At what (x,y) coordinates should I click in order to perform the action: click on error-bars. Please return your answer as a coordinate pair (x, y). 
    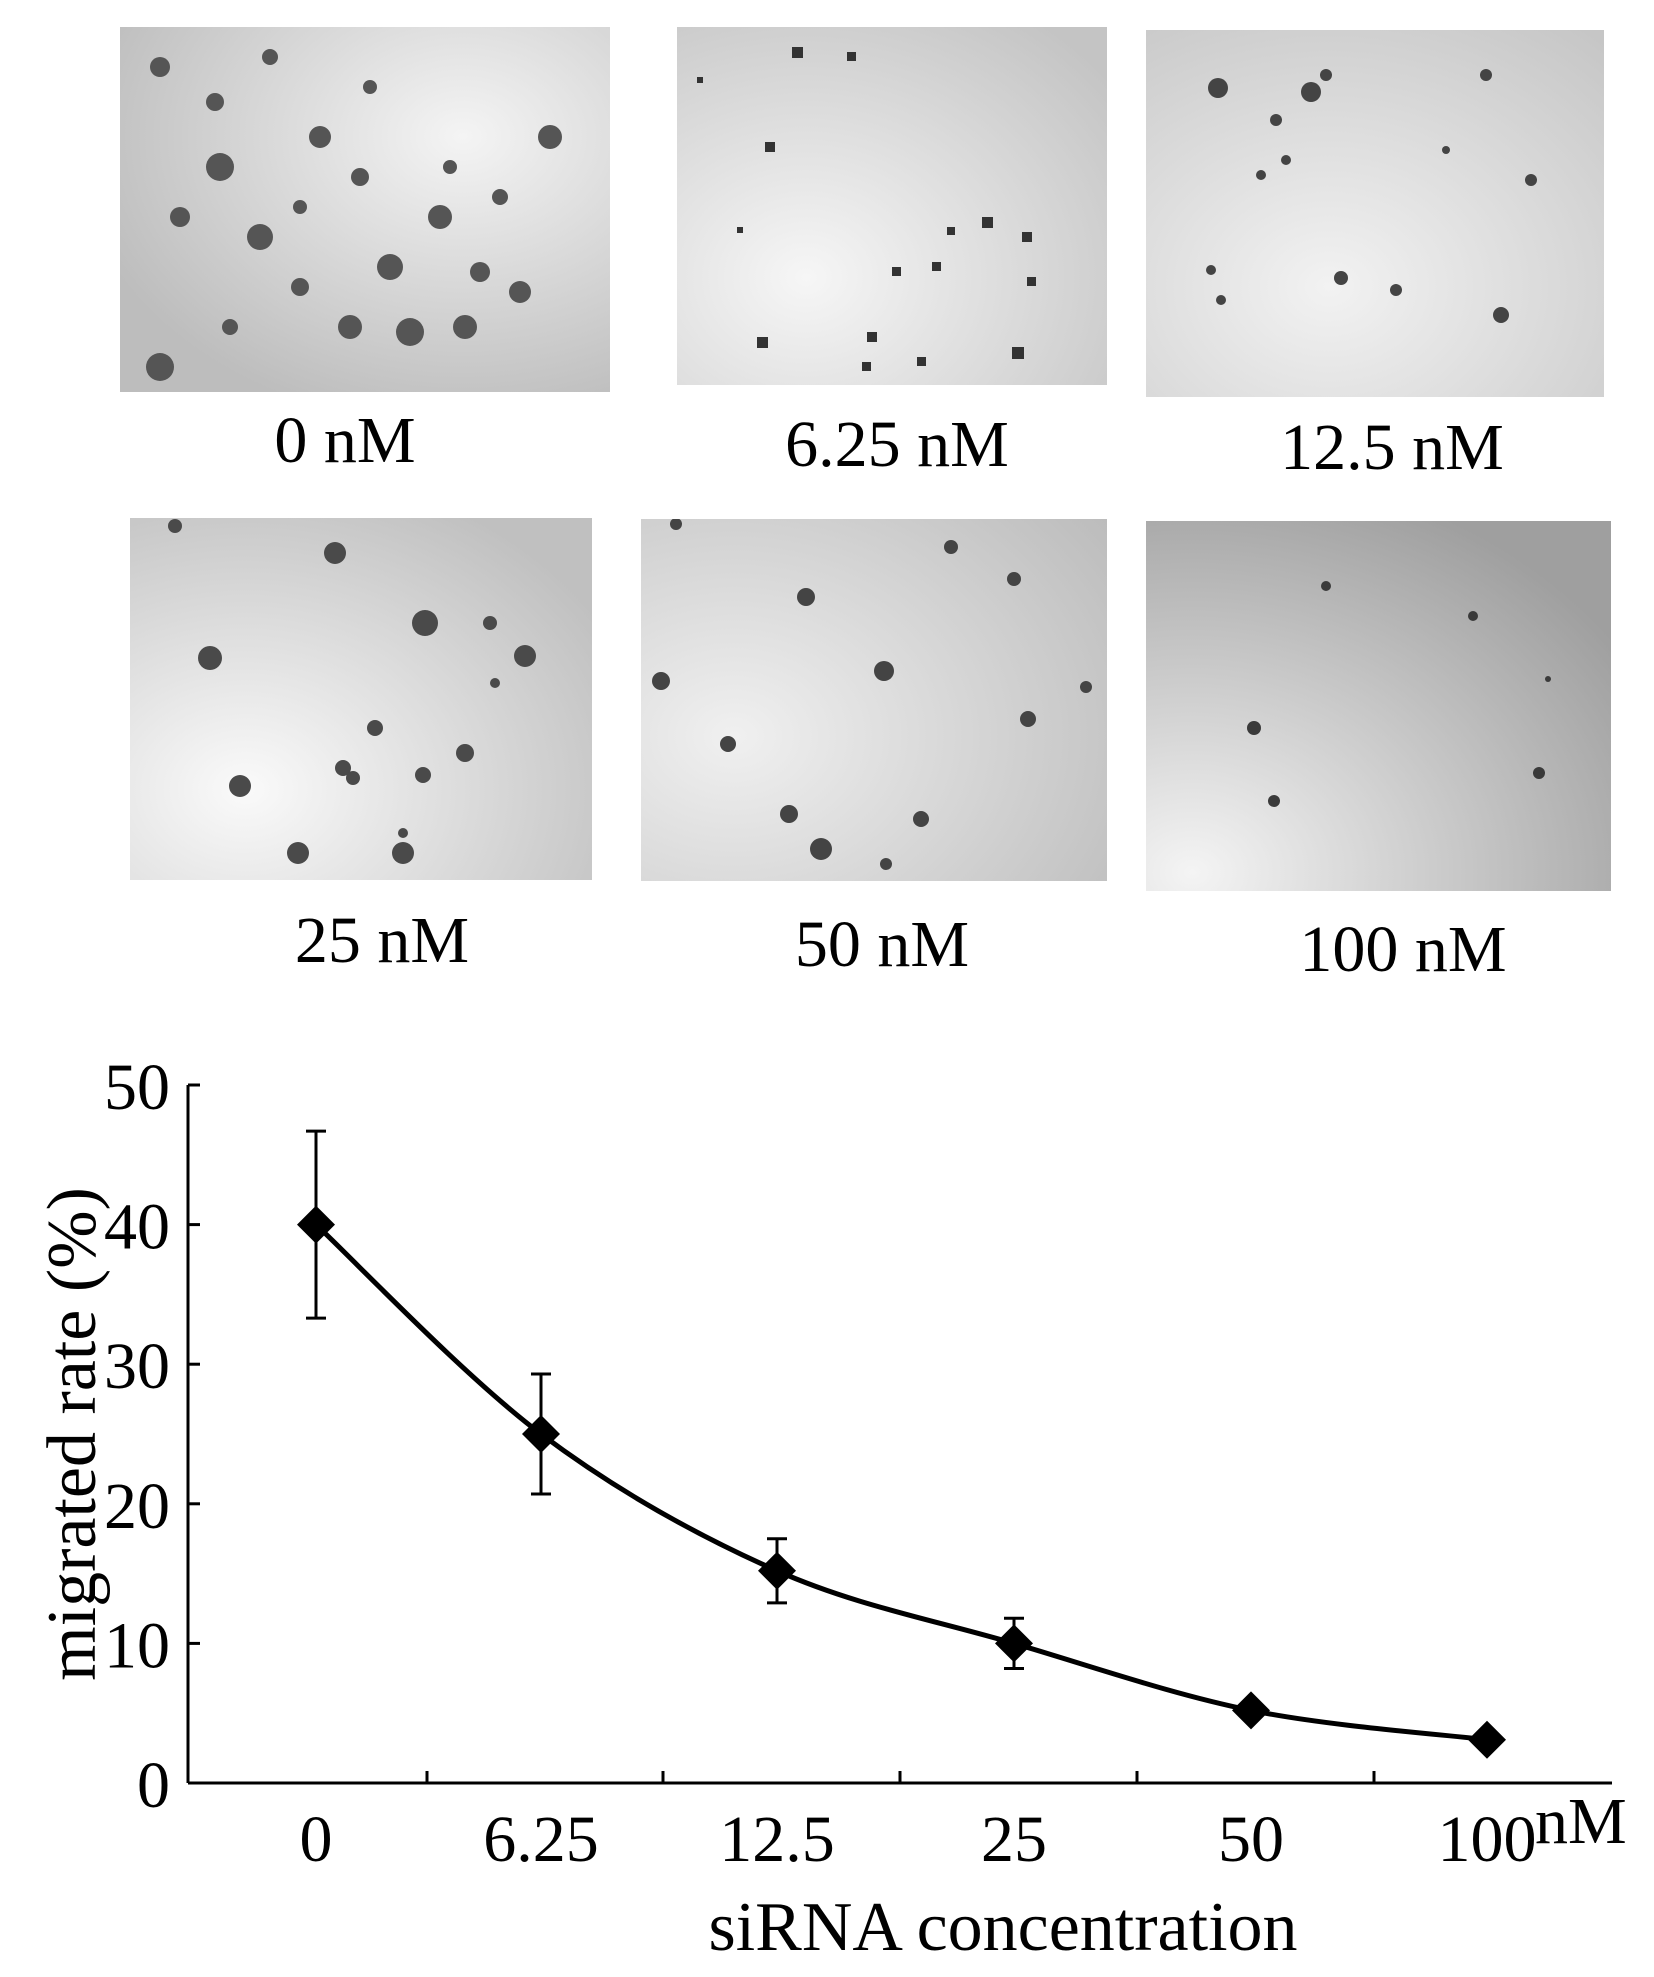
    Looking at the image, I should click on (665, 1400).